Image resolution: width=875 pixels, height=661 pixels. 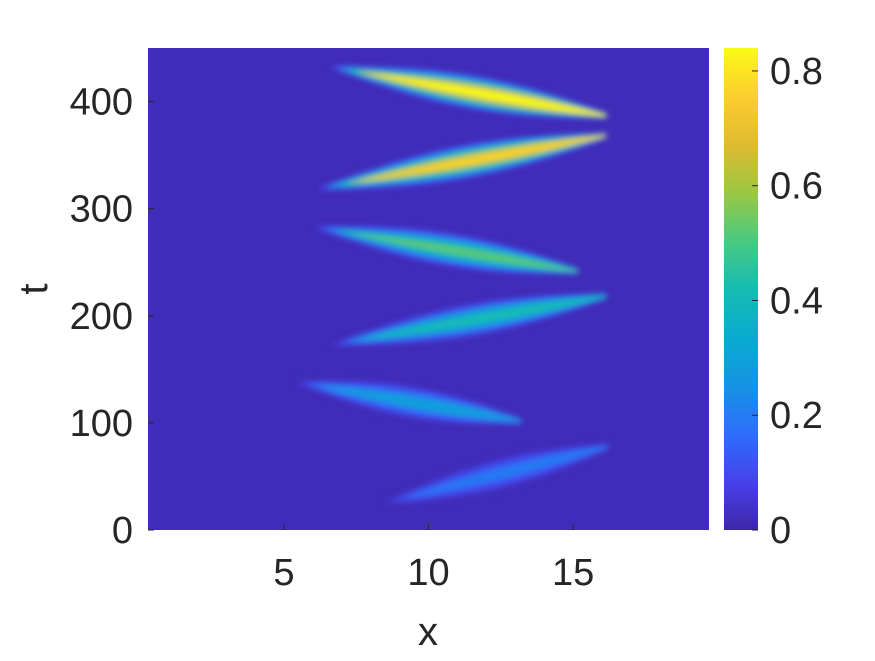 What do you see at coordinates (101, 424) in the screenshot?
I see `y-tick-label: 100` at bounding box center [101, 424].